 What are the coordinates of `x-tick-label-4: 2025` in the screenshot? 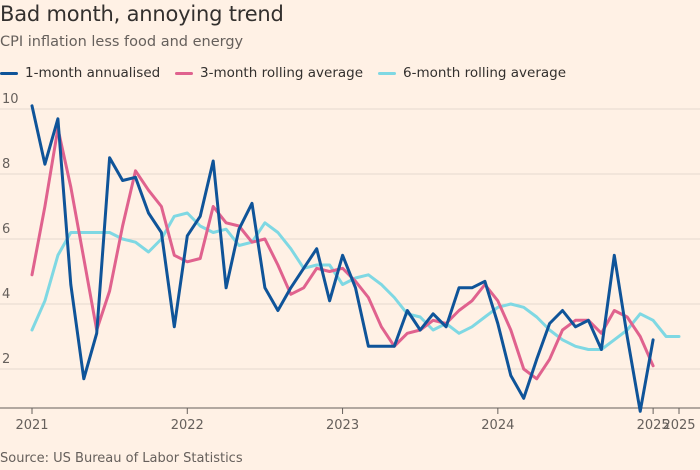 It's located at (653, 425).